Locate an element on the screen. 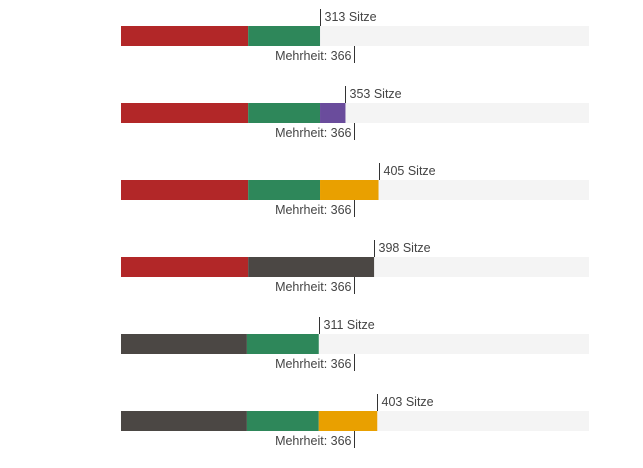  total-seats-label: 353 Sitze is located at coordinates (376, 94).